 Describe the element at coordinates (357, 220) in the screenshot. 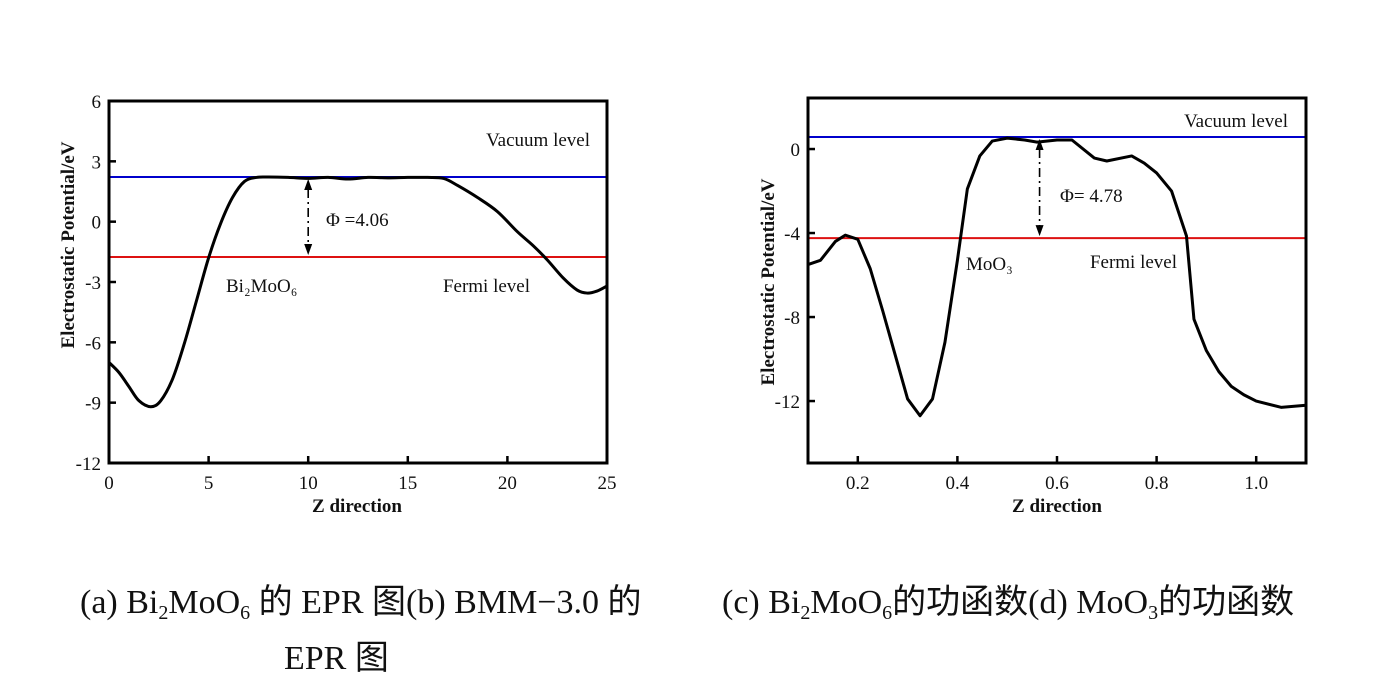

I see `work-function-label: Φ =4.06` at that location.